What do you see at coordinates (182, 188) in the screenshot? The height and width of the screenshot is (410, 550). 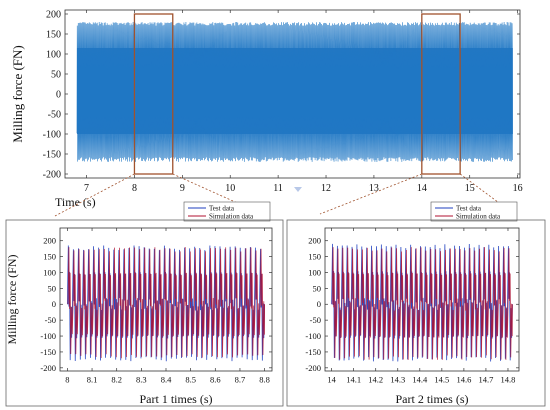 I see `x-tick-label: 9` at bounding box center [182, 188].